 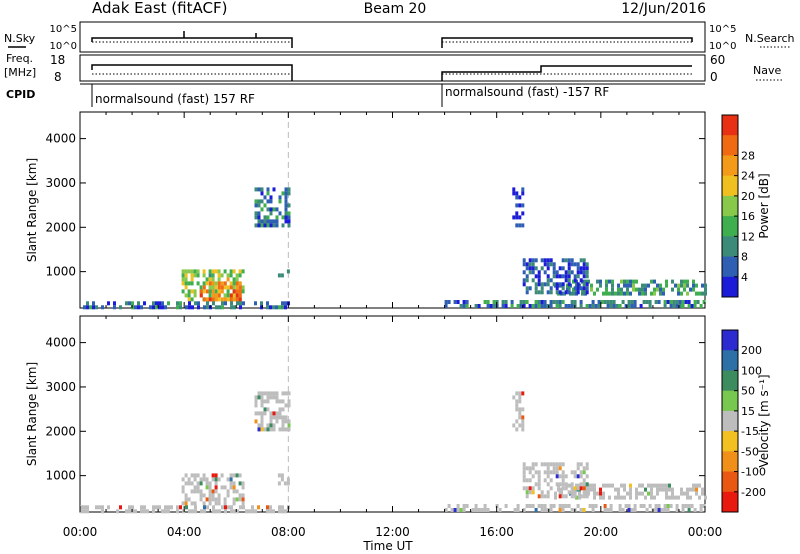 I want to click on colorbar-tick-label: 100, so click(x=751, y=370).